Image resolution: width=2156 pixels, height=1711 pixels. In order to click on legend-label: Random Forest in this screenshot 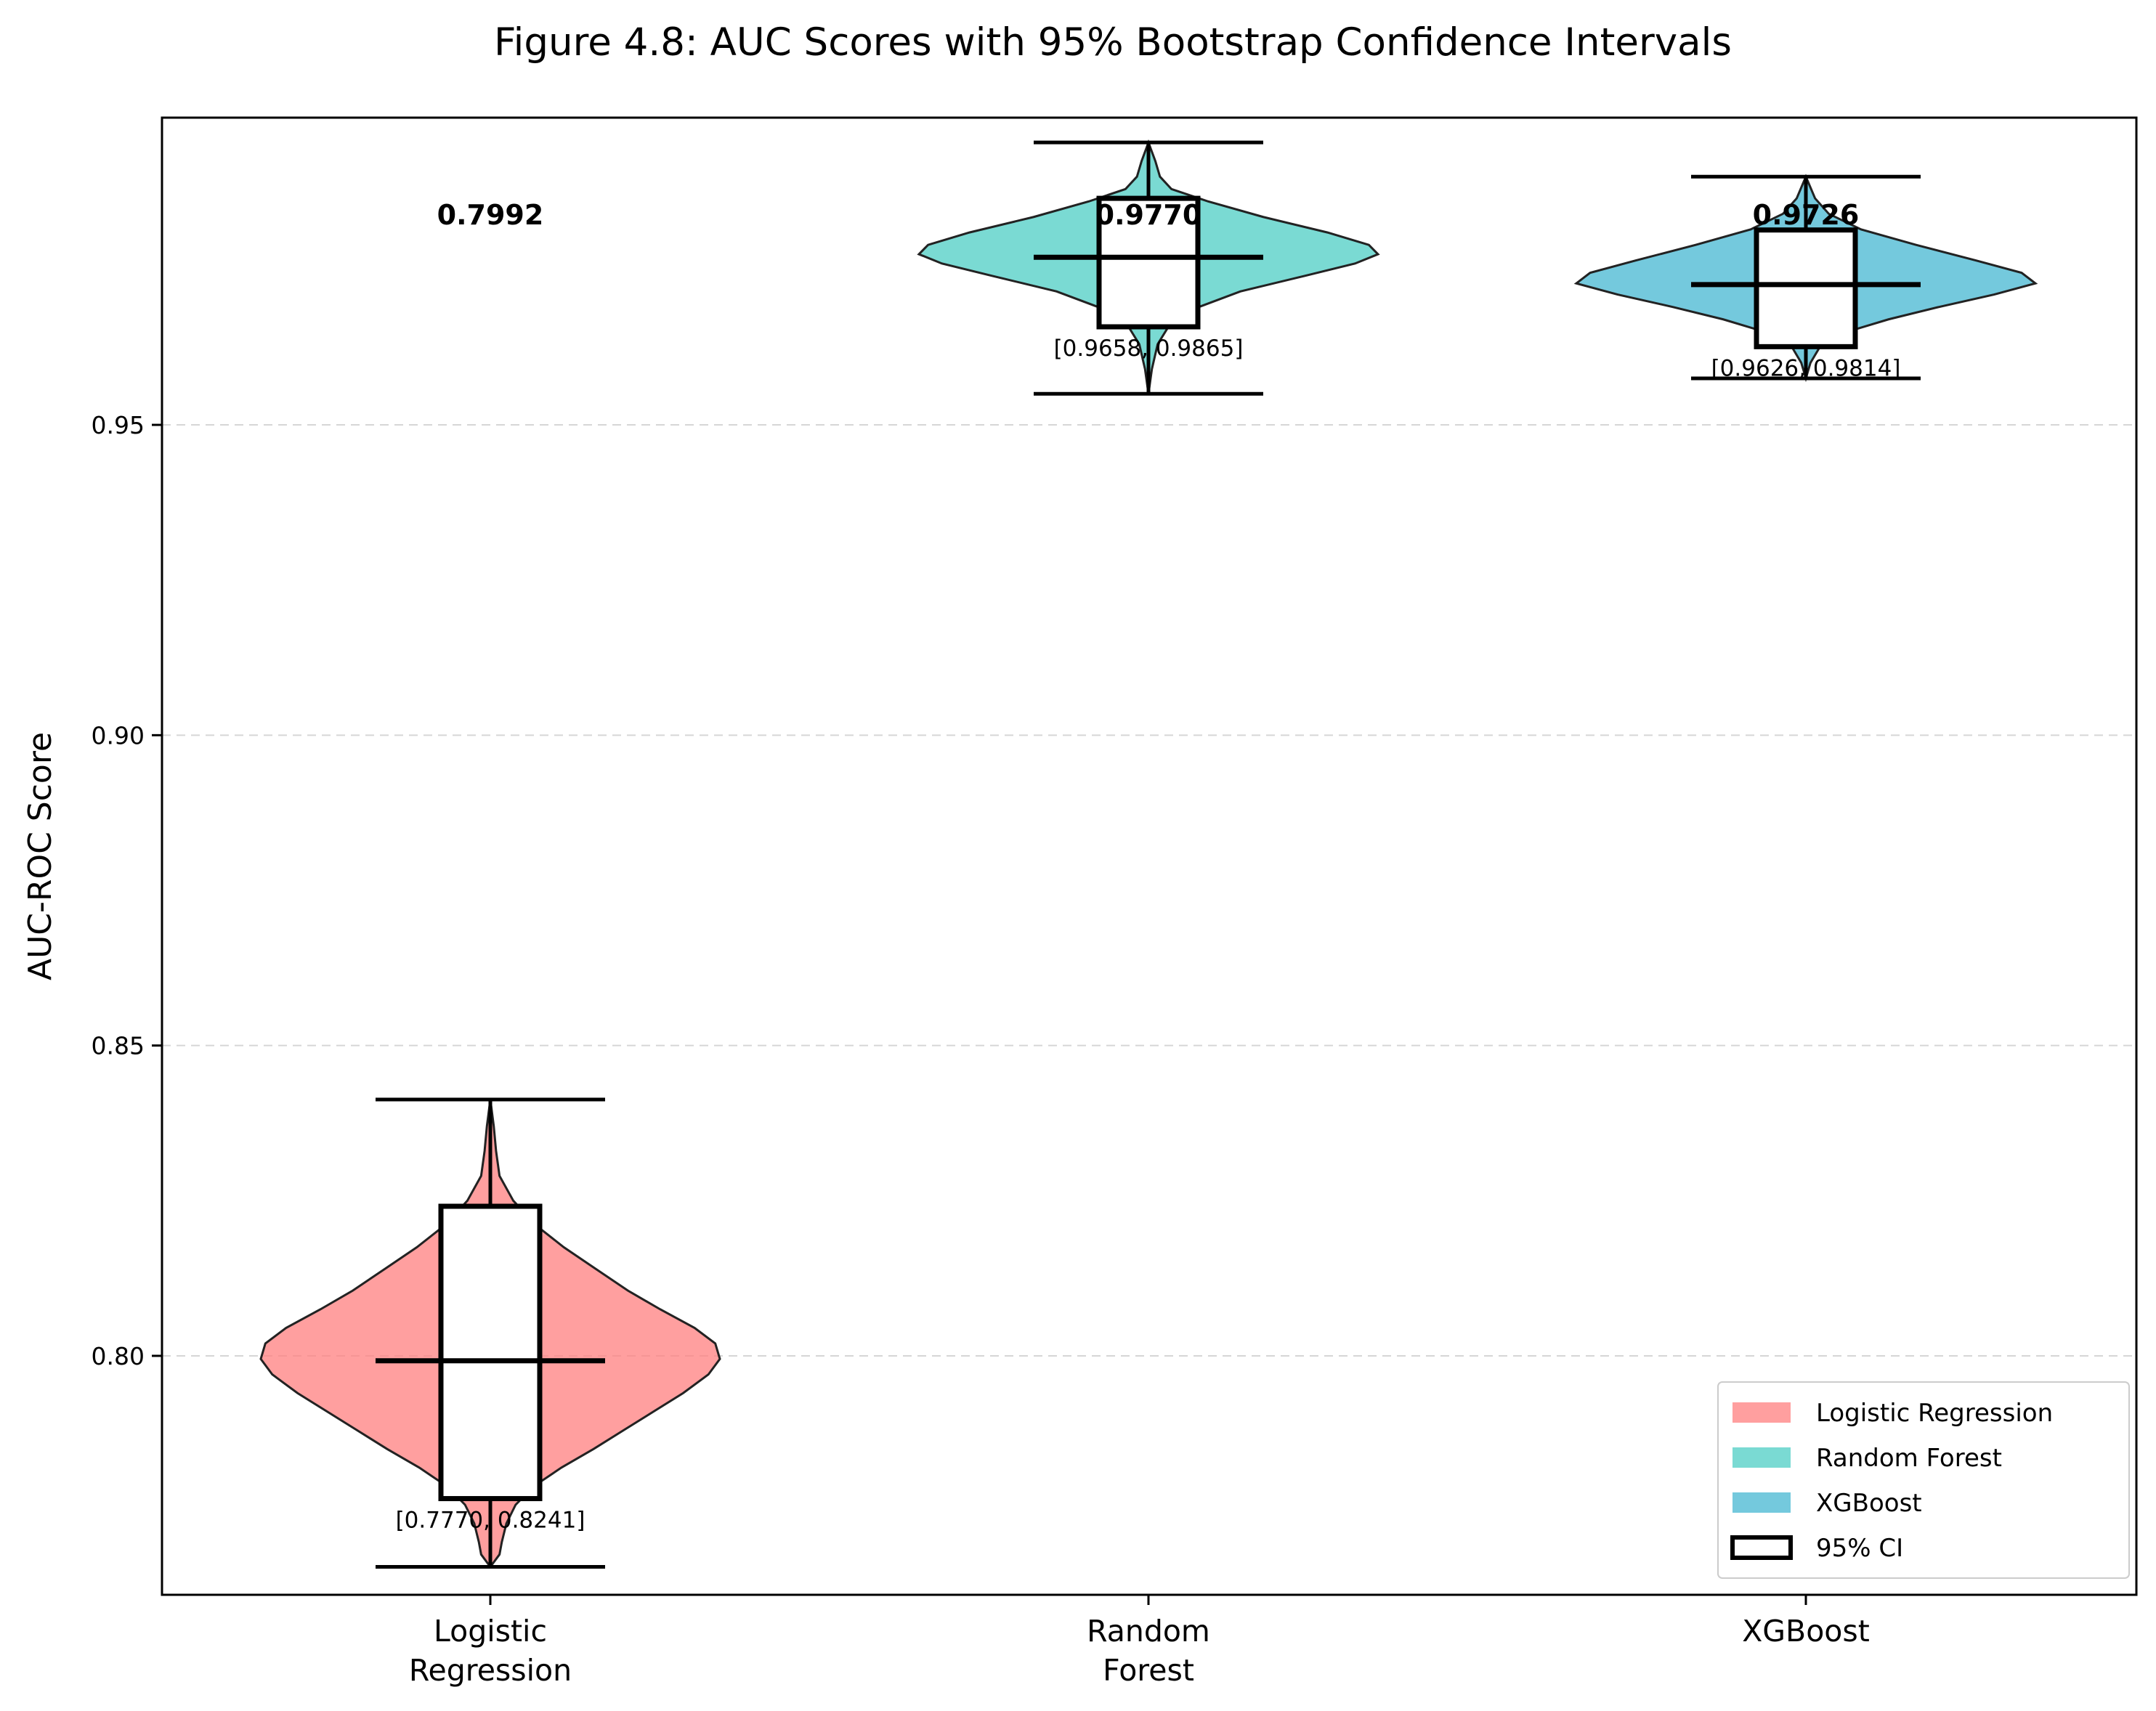, I will do `click(1909, 1458)`.